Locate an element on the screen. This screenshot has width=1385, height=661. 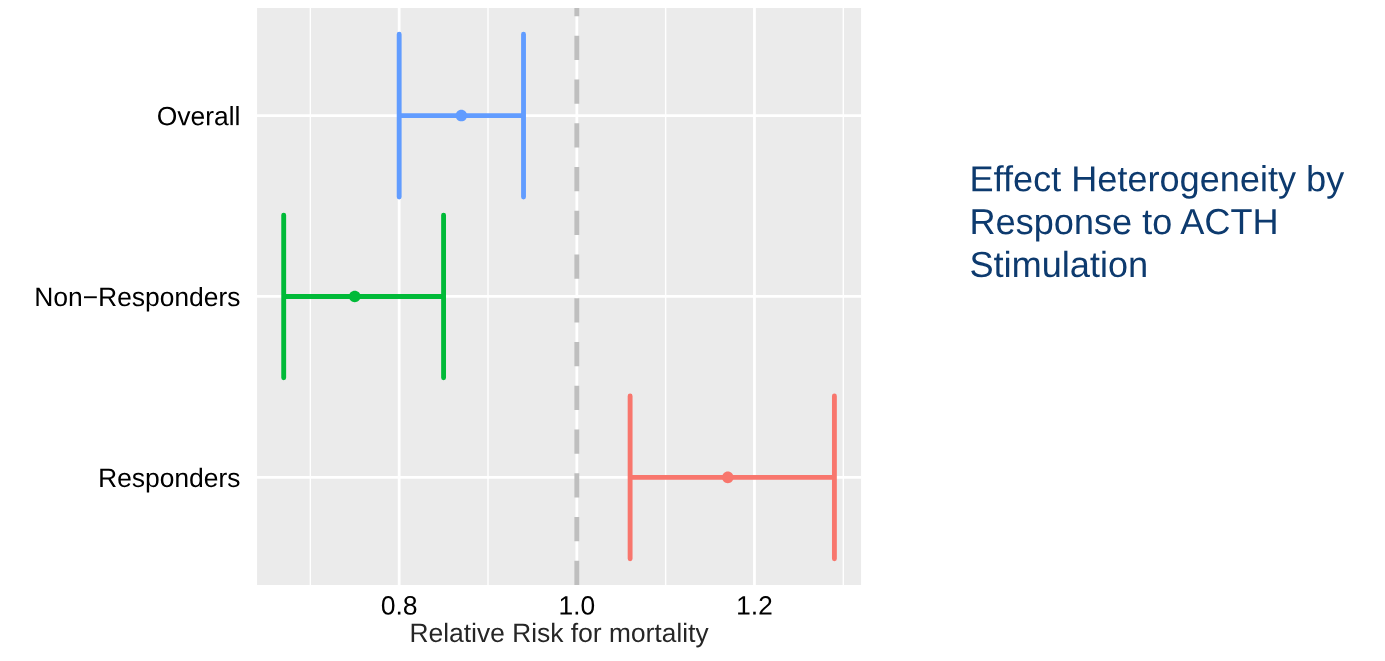
x-axis-title: Relative Risk for mortality is located at coordinates (560, 635).